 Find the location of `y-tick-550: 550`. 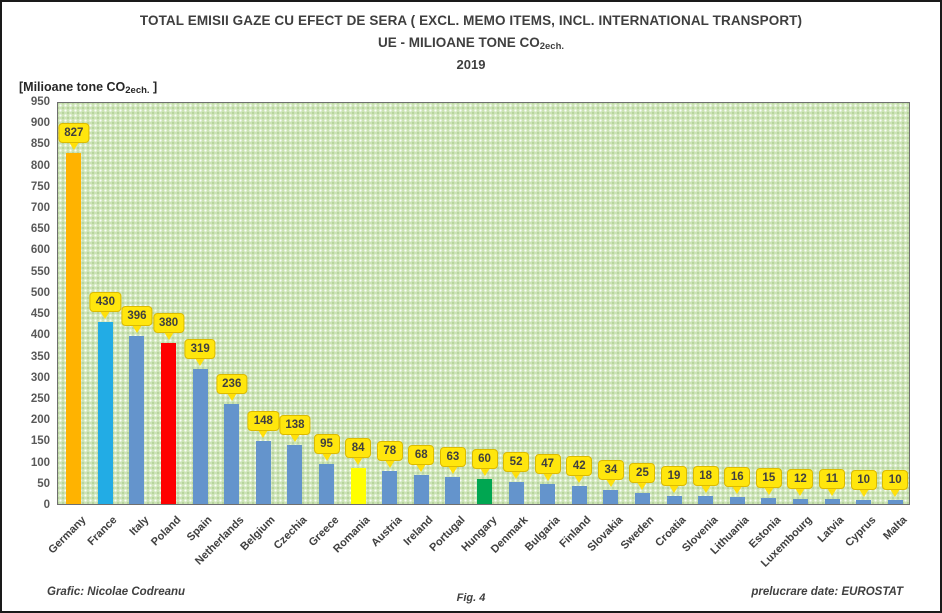

y-tick-550: 550 is located at coordinates (40, 271).